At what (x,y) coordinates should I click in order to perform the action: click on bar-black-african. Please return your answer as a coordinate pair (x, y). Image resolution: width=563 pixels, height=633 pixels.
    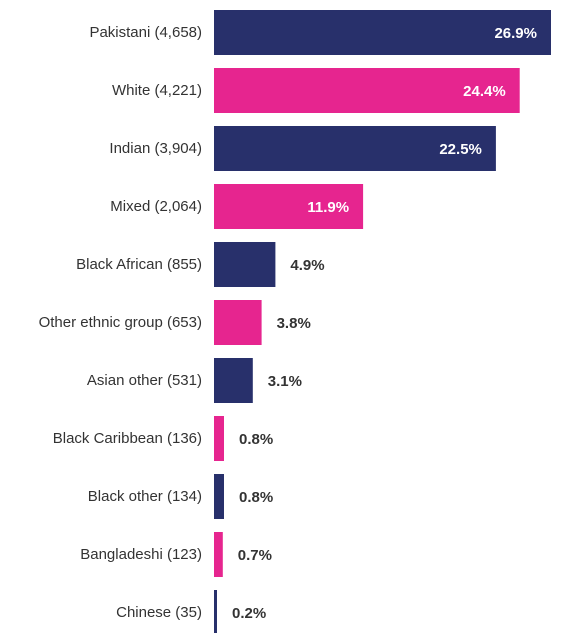
    Looking at the image, I should click on (245, 264).